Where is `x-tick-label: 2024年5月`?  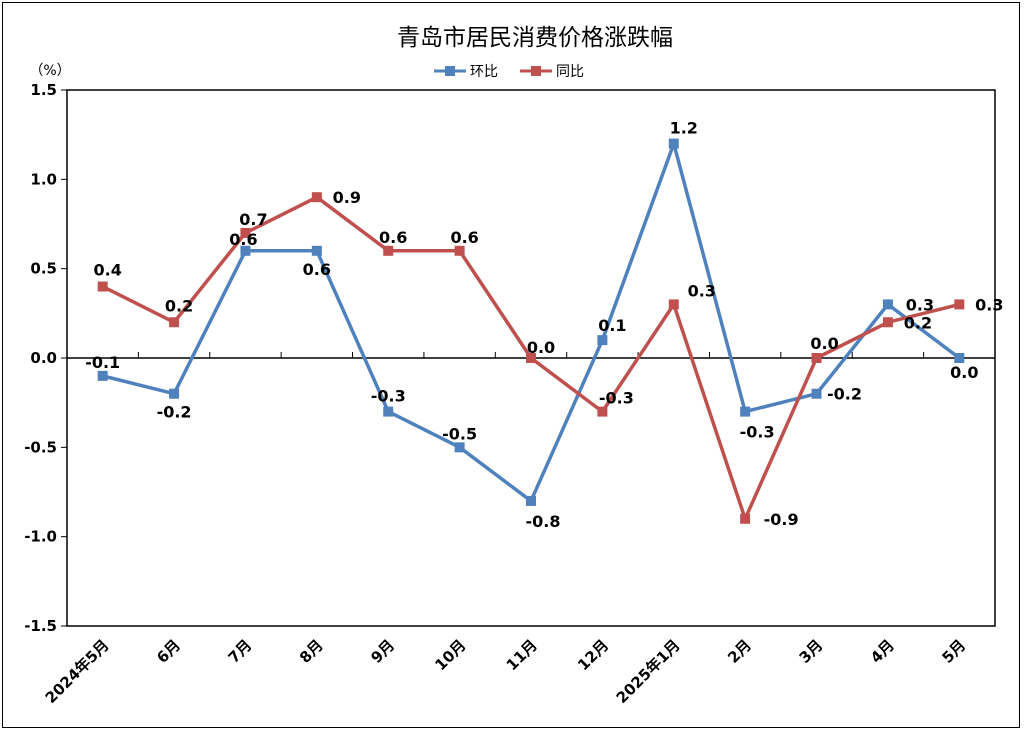
x-tick-label: 2024年5月 is located at coordinates (77, 671).